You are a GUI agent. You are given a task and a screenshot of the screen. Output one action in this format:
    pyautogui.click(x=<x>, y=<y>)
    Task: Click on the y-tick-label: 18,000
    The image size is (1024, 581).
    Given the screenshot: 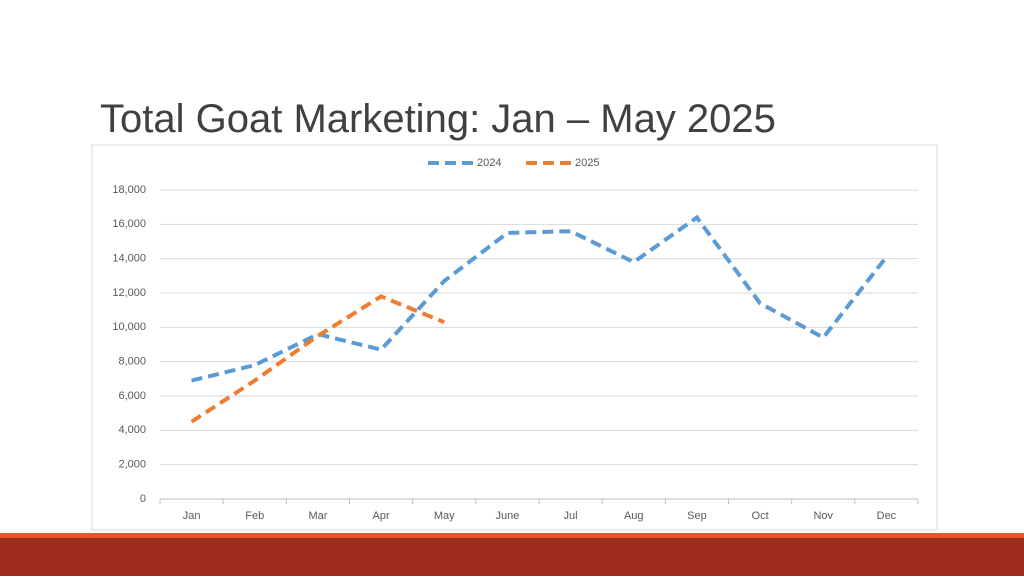 What is the action you would take?
    pyautogui.click(x=129, y=190)
    